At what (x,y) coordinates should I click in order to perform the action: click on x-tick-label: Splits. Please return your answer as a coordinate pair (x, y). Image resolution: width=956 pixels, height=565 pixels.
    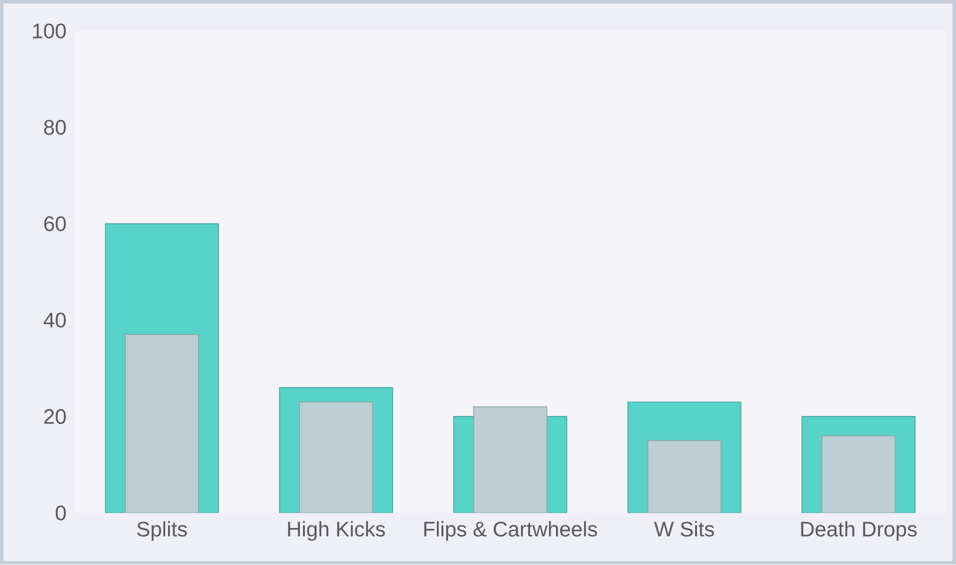
    Looking at the image, I should click on (162, 531).